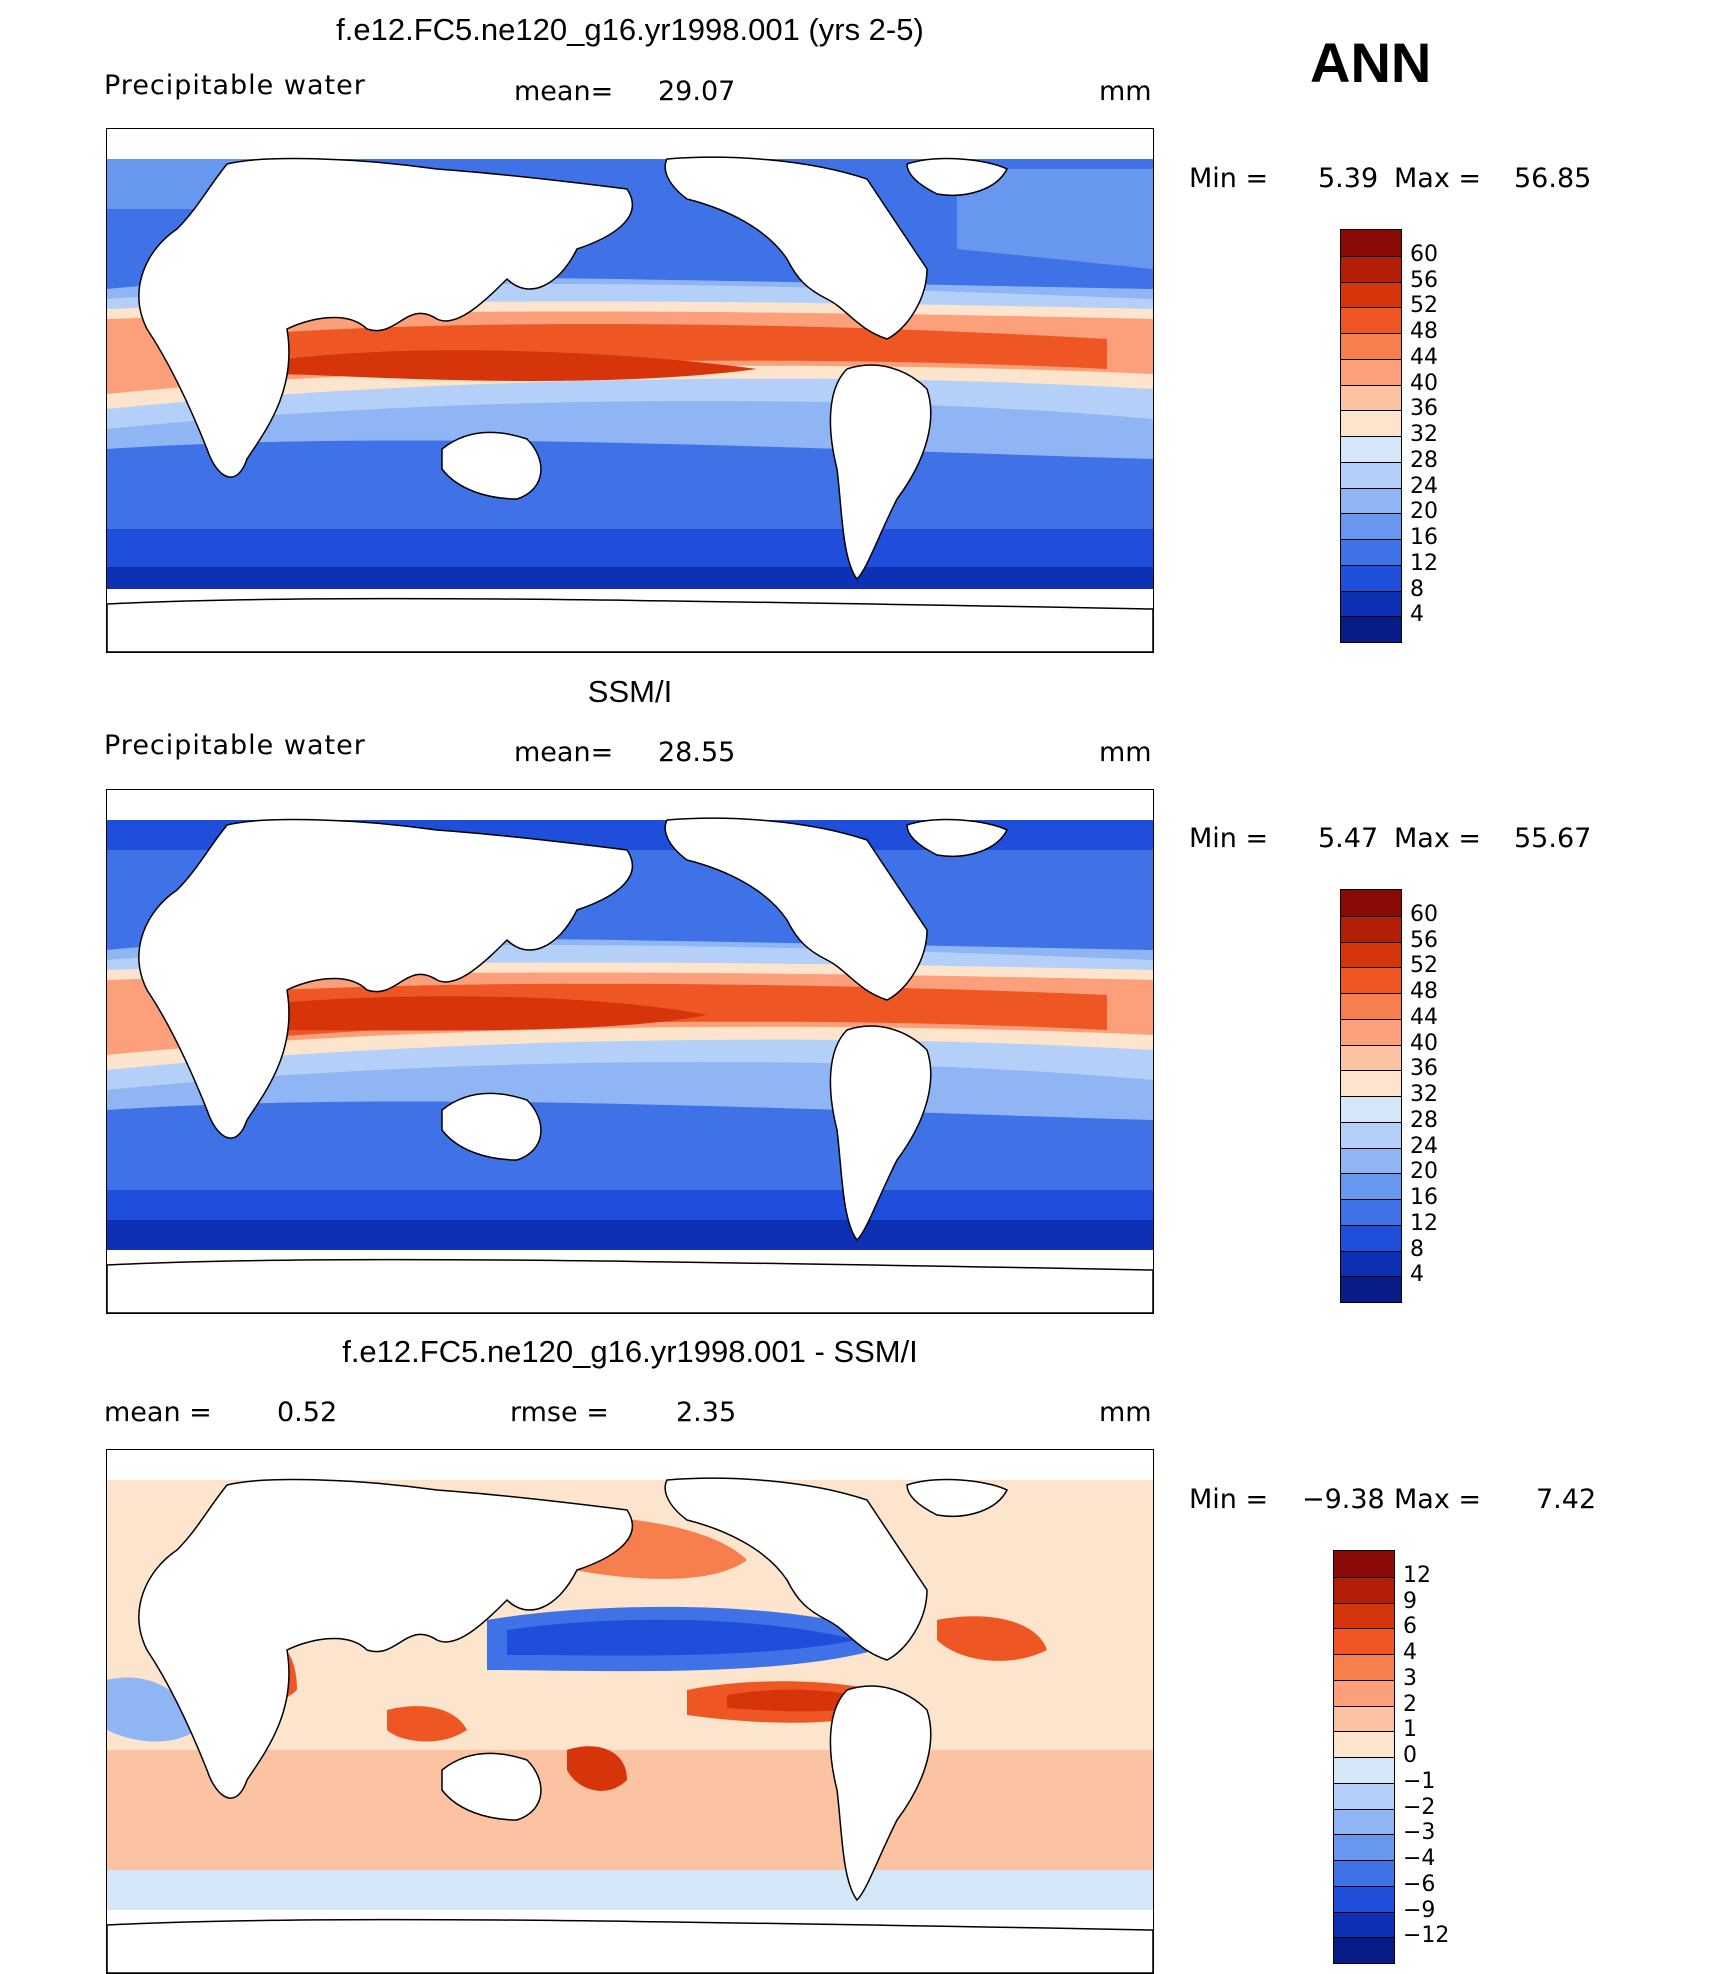  I want to click on panel-1-title: f.e12.FC5.ne120_g16.yr1998.001 (yrs 2-5), so click(630, 29).